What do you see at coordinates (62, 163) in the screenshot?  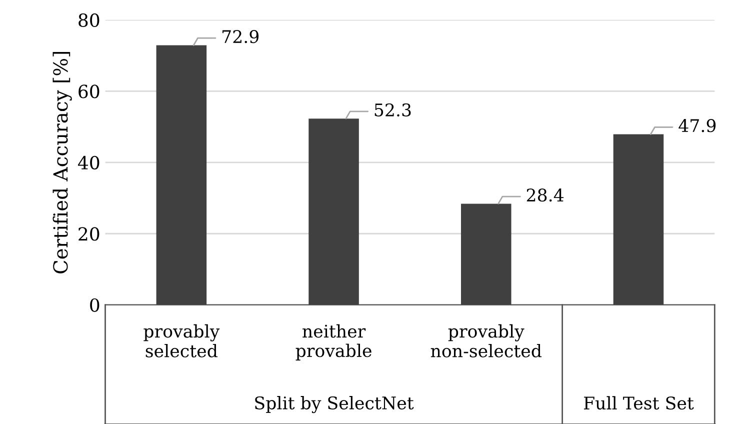 I see `y-axis-title: Certified Accuracy [%]` at bounding box center [62, 163].